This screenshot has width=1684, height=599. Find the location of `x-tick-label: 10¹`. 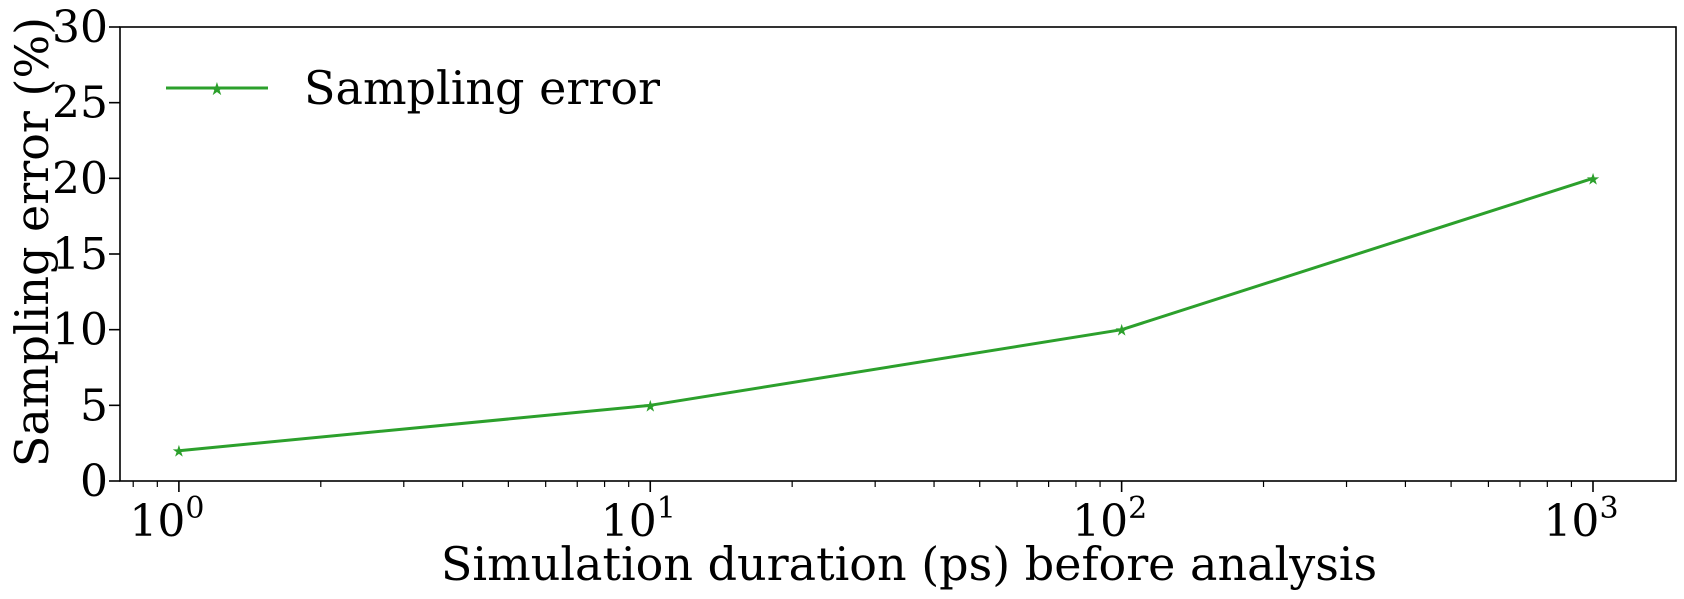

x-tick-label: 10¹ is located at coordinates (638, 519).